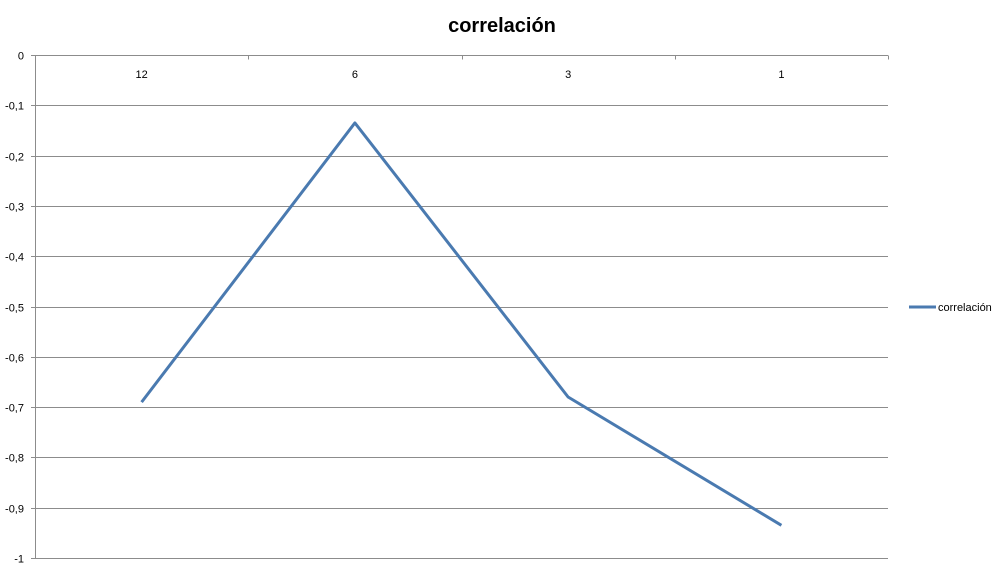  What do you see at coordinates (14, 208) in the screenshot?
I see `y-tick-label: -0,3` at bounding box center [14, 208].